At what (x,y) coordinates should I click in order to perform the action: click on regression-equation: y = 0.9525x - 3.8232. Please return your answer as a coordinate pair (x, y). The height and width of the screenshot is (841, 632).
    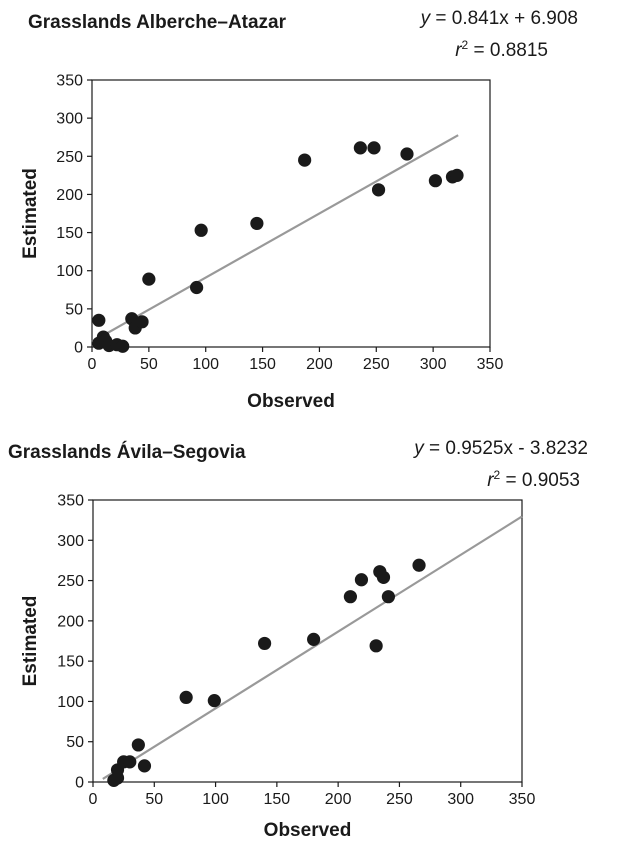
    Looking at the image, I should click on (501, 449).